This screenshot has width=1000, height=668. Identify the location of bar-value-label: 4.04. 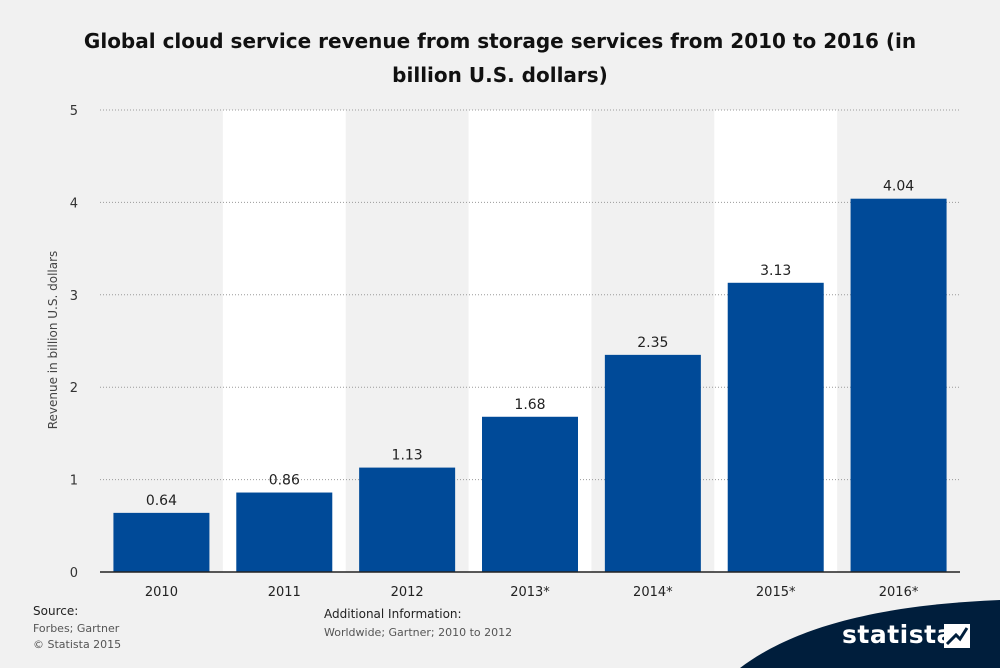
(898, 187).